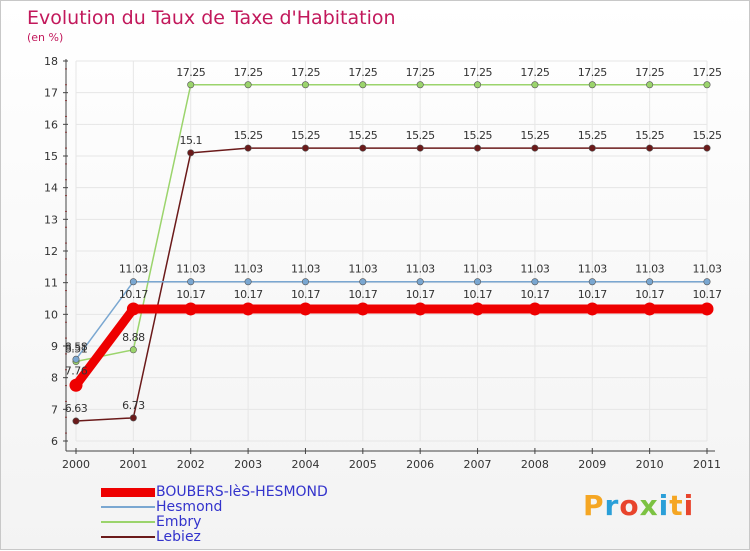 This screenshot has height=551, width=750. I want to click on logo-letter: x, so click(649, 505).